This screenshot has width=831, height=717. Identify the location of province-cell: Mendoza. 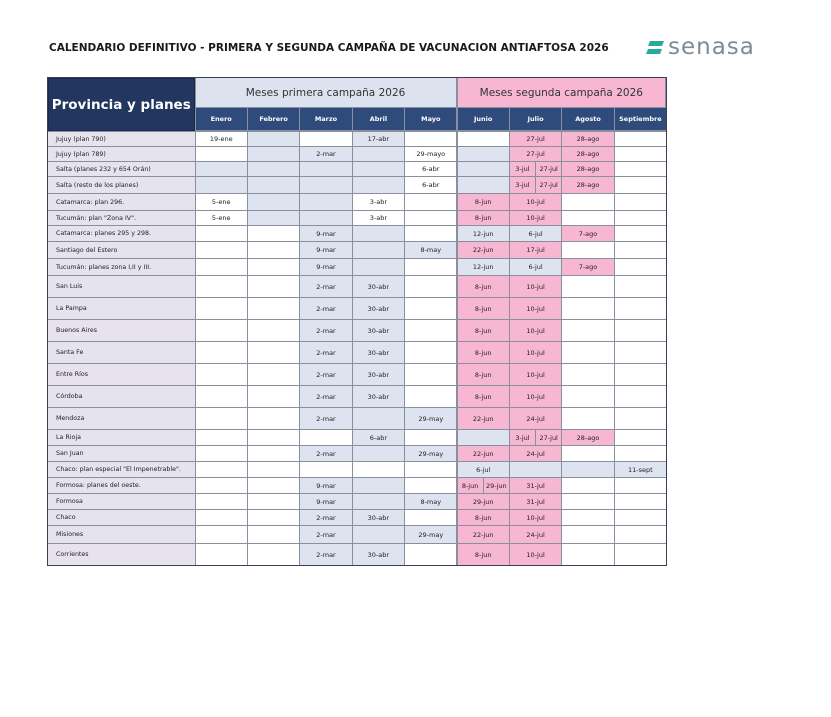
(121, 418).